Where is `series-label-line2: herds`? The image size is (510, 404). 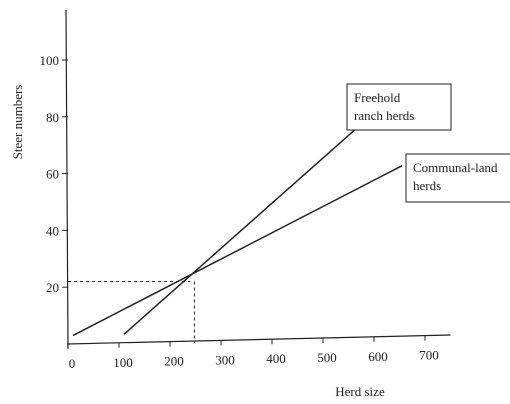
series-label-line2: herds is located at coordinates (427, 185).